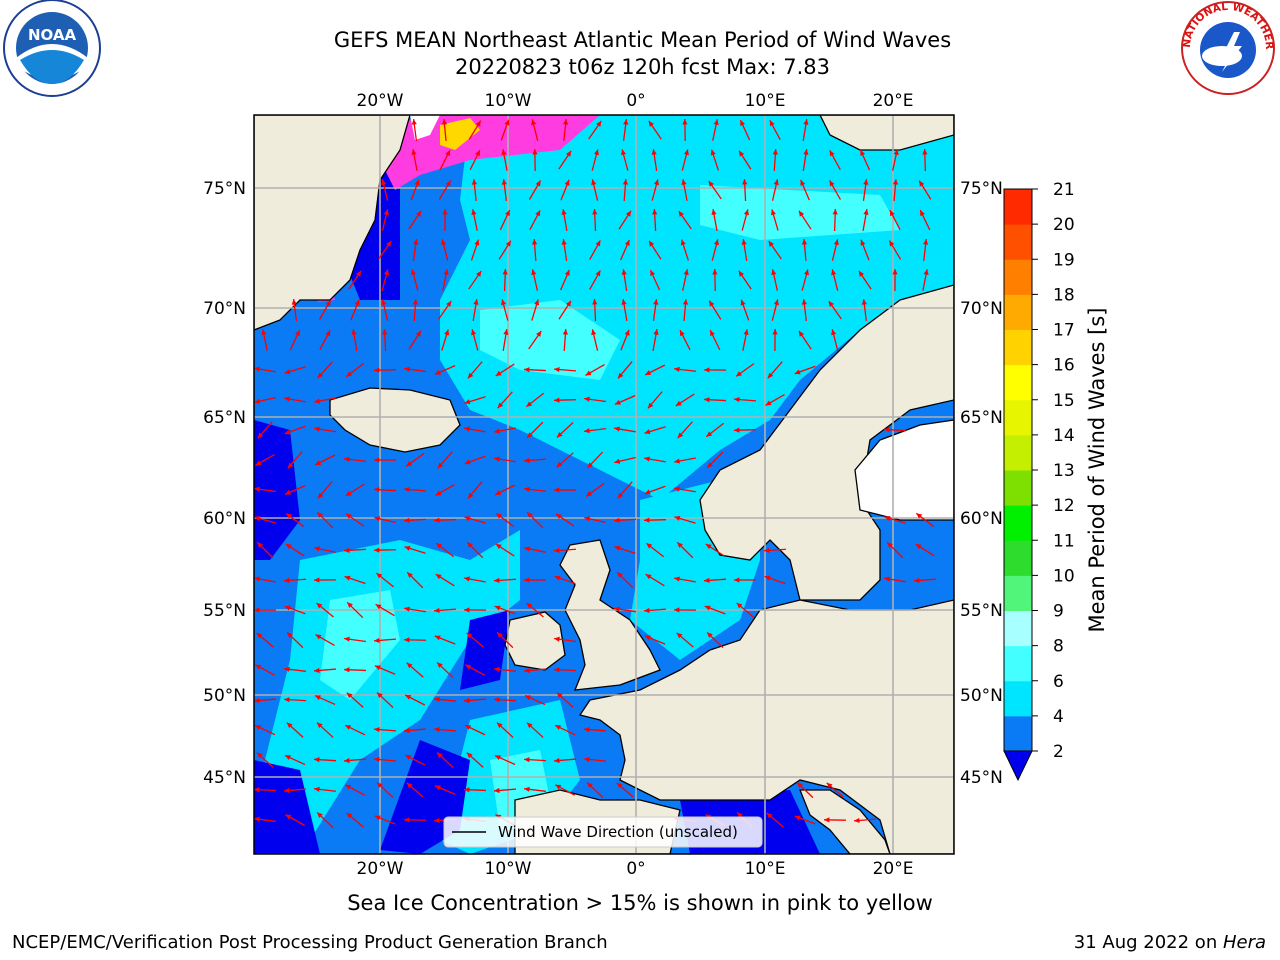 This screenshot has width=1280, height=960. I want to click on colorbar-tick-label: 9, so click(1058, 612).